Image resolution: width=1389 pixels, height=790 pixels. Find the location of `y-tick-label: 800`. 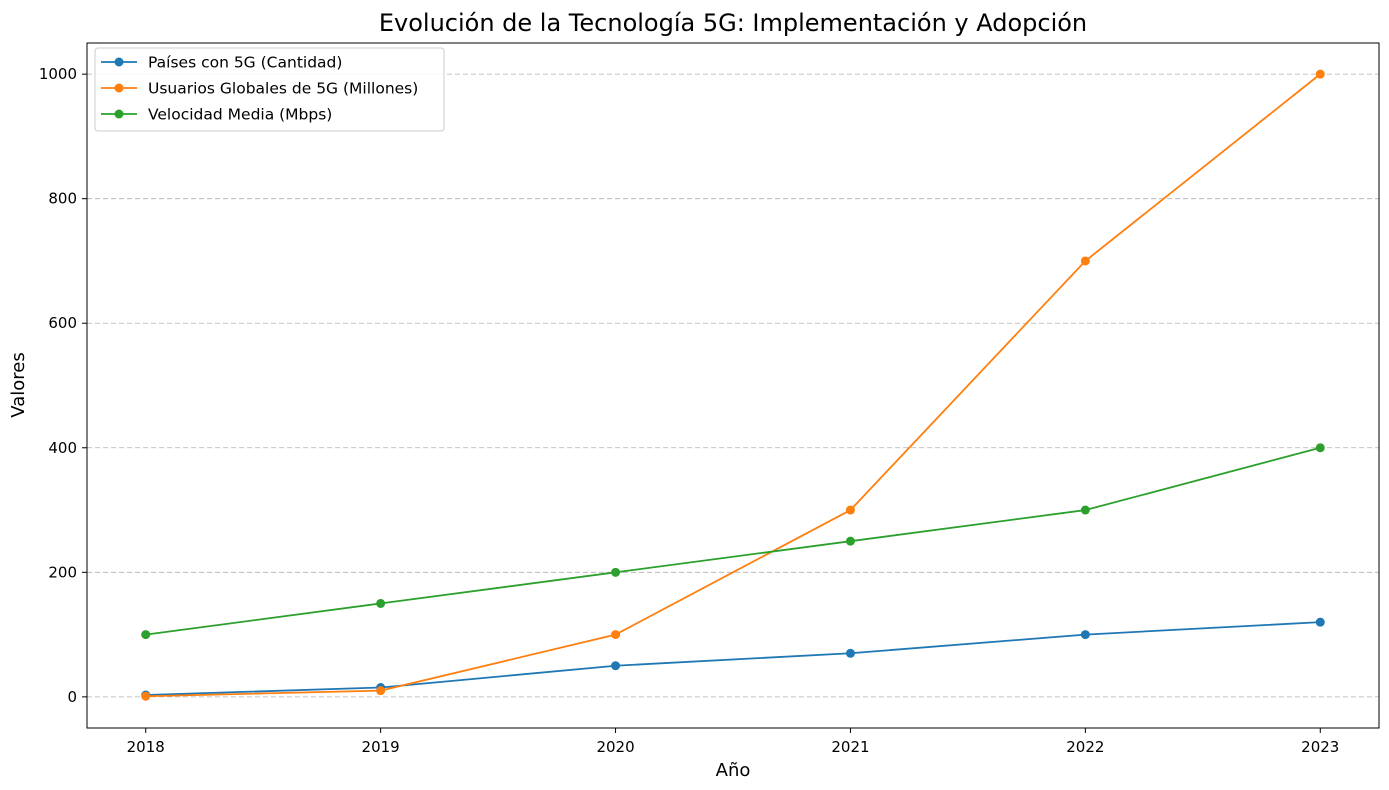

y-tick-label: 800 is located at coordinates (62, 199).